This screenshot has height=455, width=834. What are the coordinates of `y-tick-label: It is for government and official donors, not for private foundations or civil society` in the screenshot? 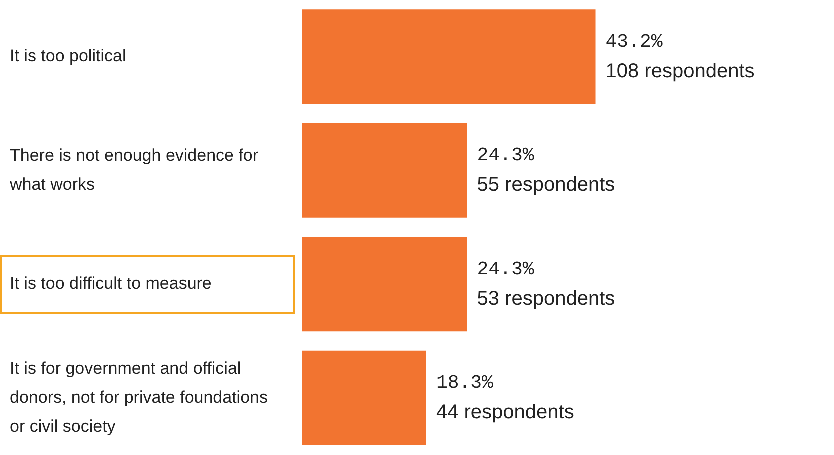 It's located at (139, 397).